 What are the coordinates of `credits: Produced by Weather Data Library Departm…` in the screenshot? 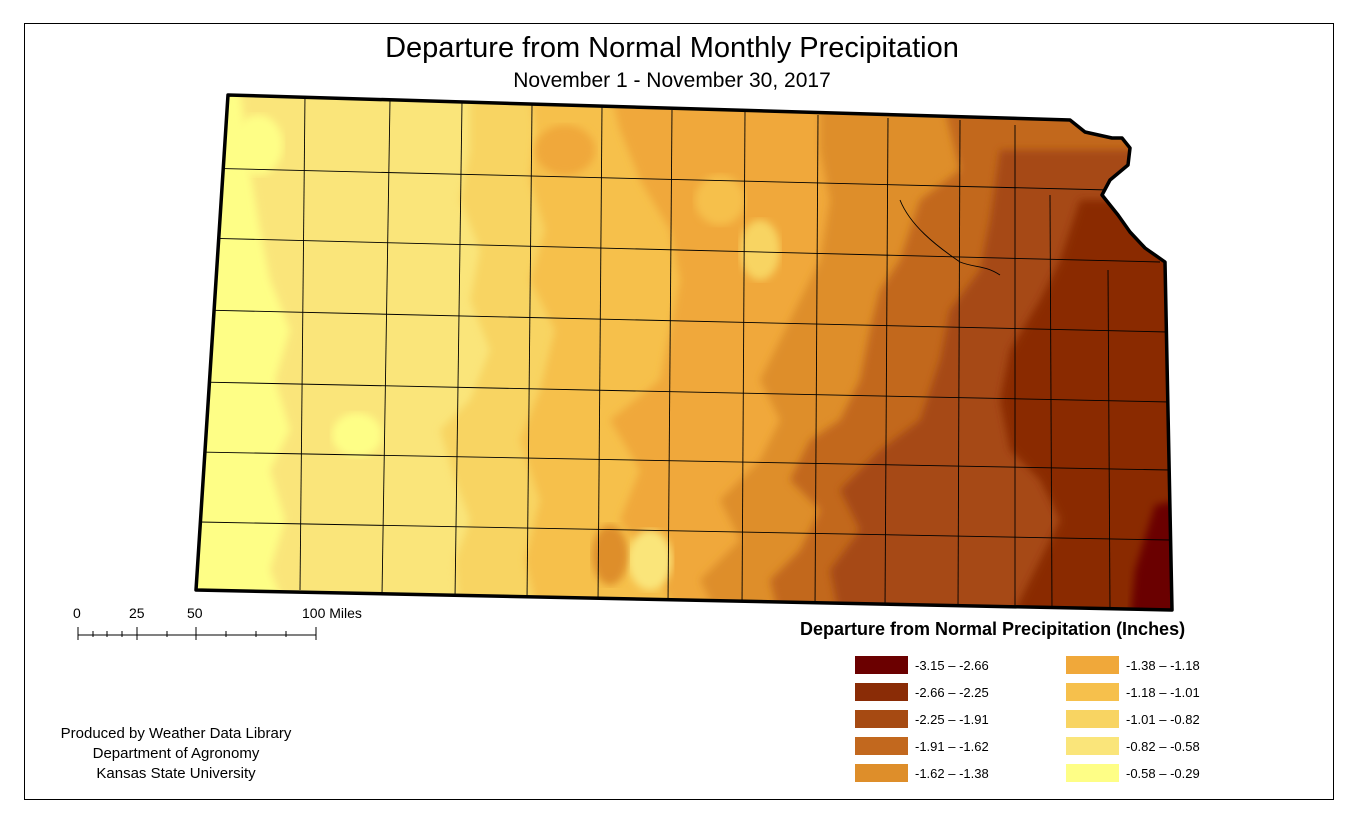 It's located at (176, 754).